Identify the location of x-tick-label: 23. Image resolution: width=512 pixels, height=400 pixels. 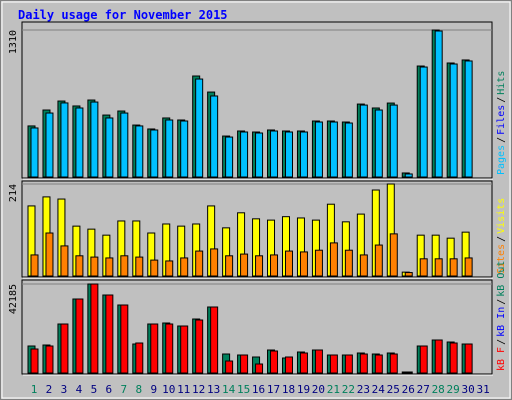
(363, 389).